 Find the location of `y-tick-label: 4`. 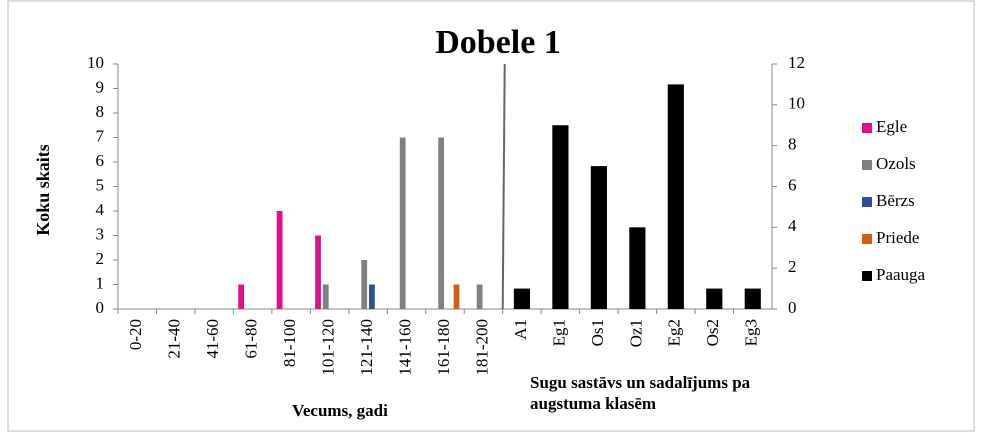

y-tick-label: 4 is located at coordinates (100, 209).